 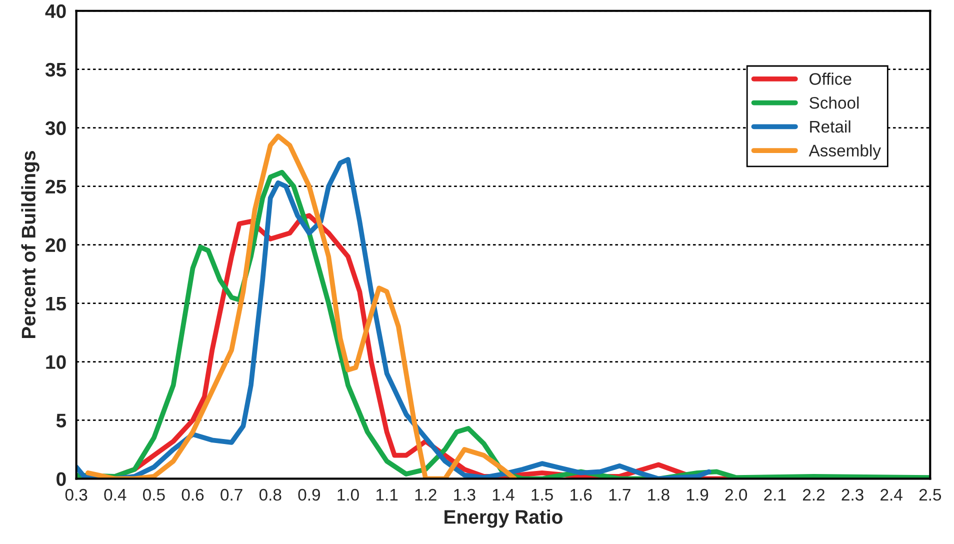 I want to click on x-tick-label: 2.2, so click(x=813, y=494).